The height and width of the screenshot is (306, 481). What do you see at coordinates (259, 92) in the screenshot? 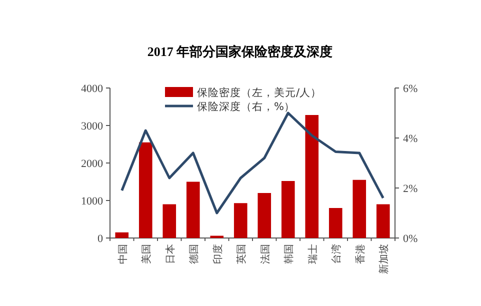
I see `legend-label: 保险密度（左，美元/人）` at bounding box center [259, 92].